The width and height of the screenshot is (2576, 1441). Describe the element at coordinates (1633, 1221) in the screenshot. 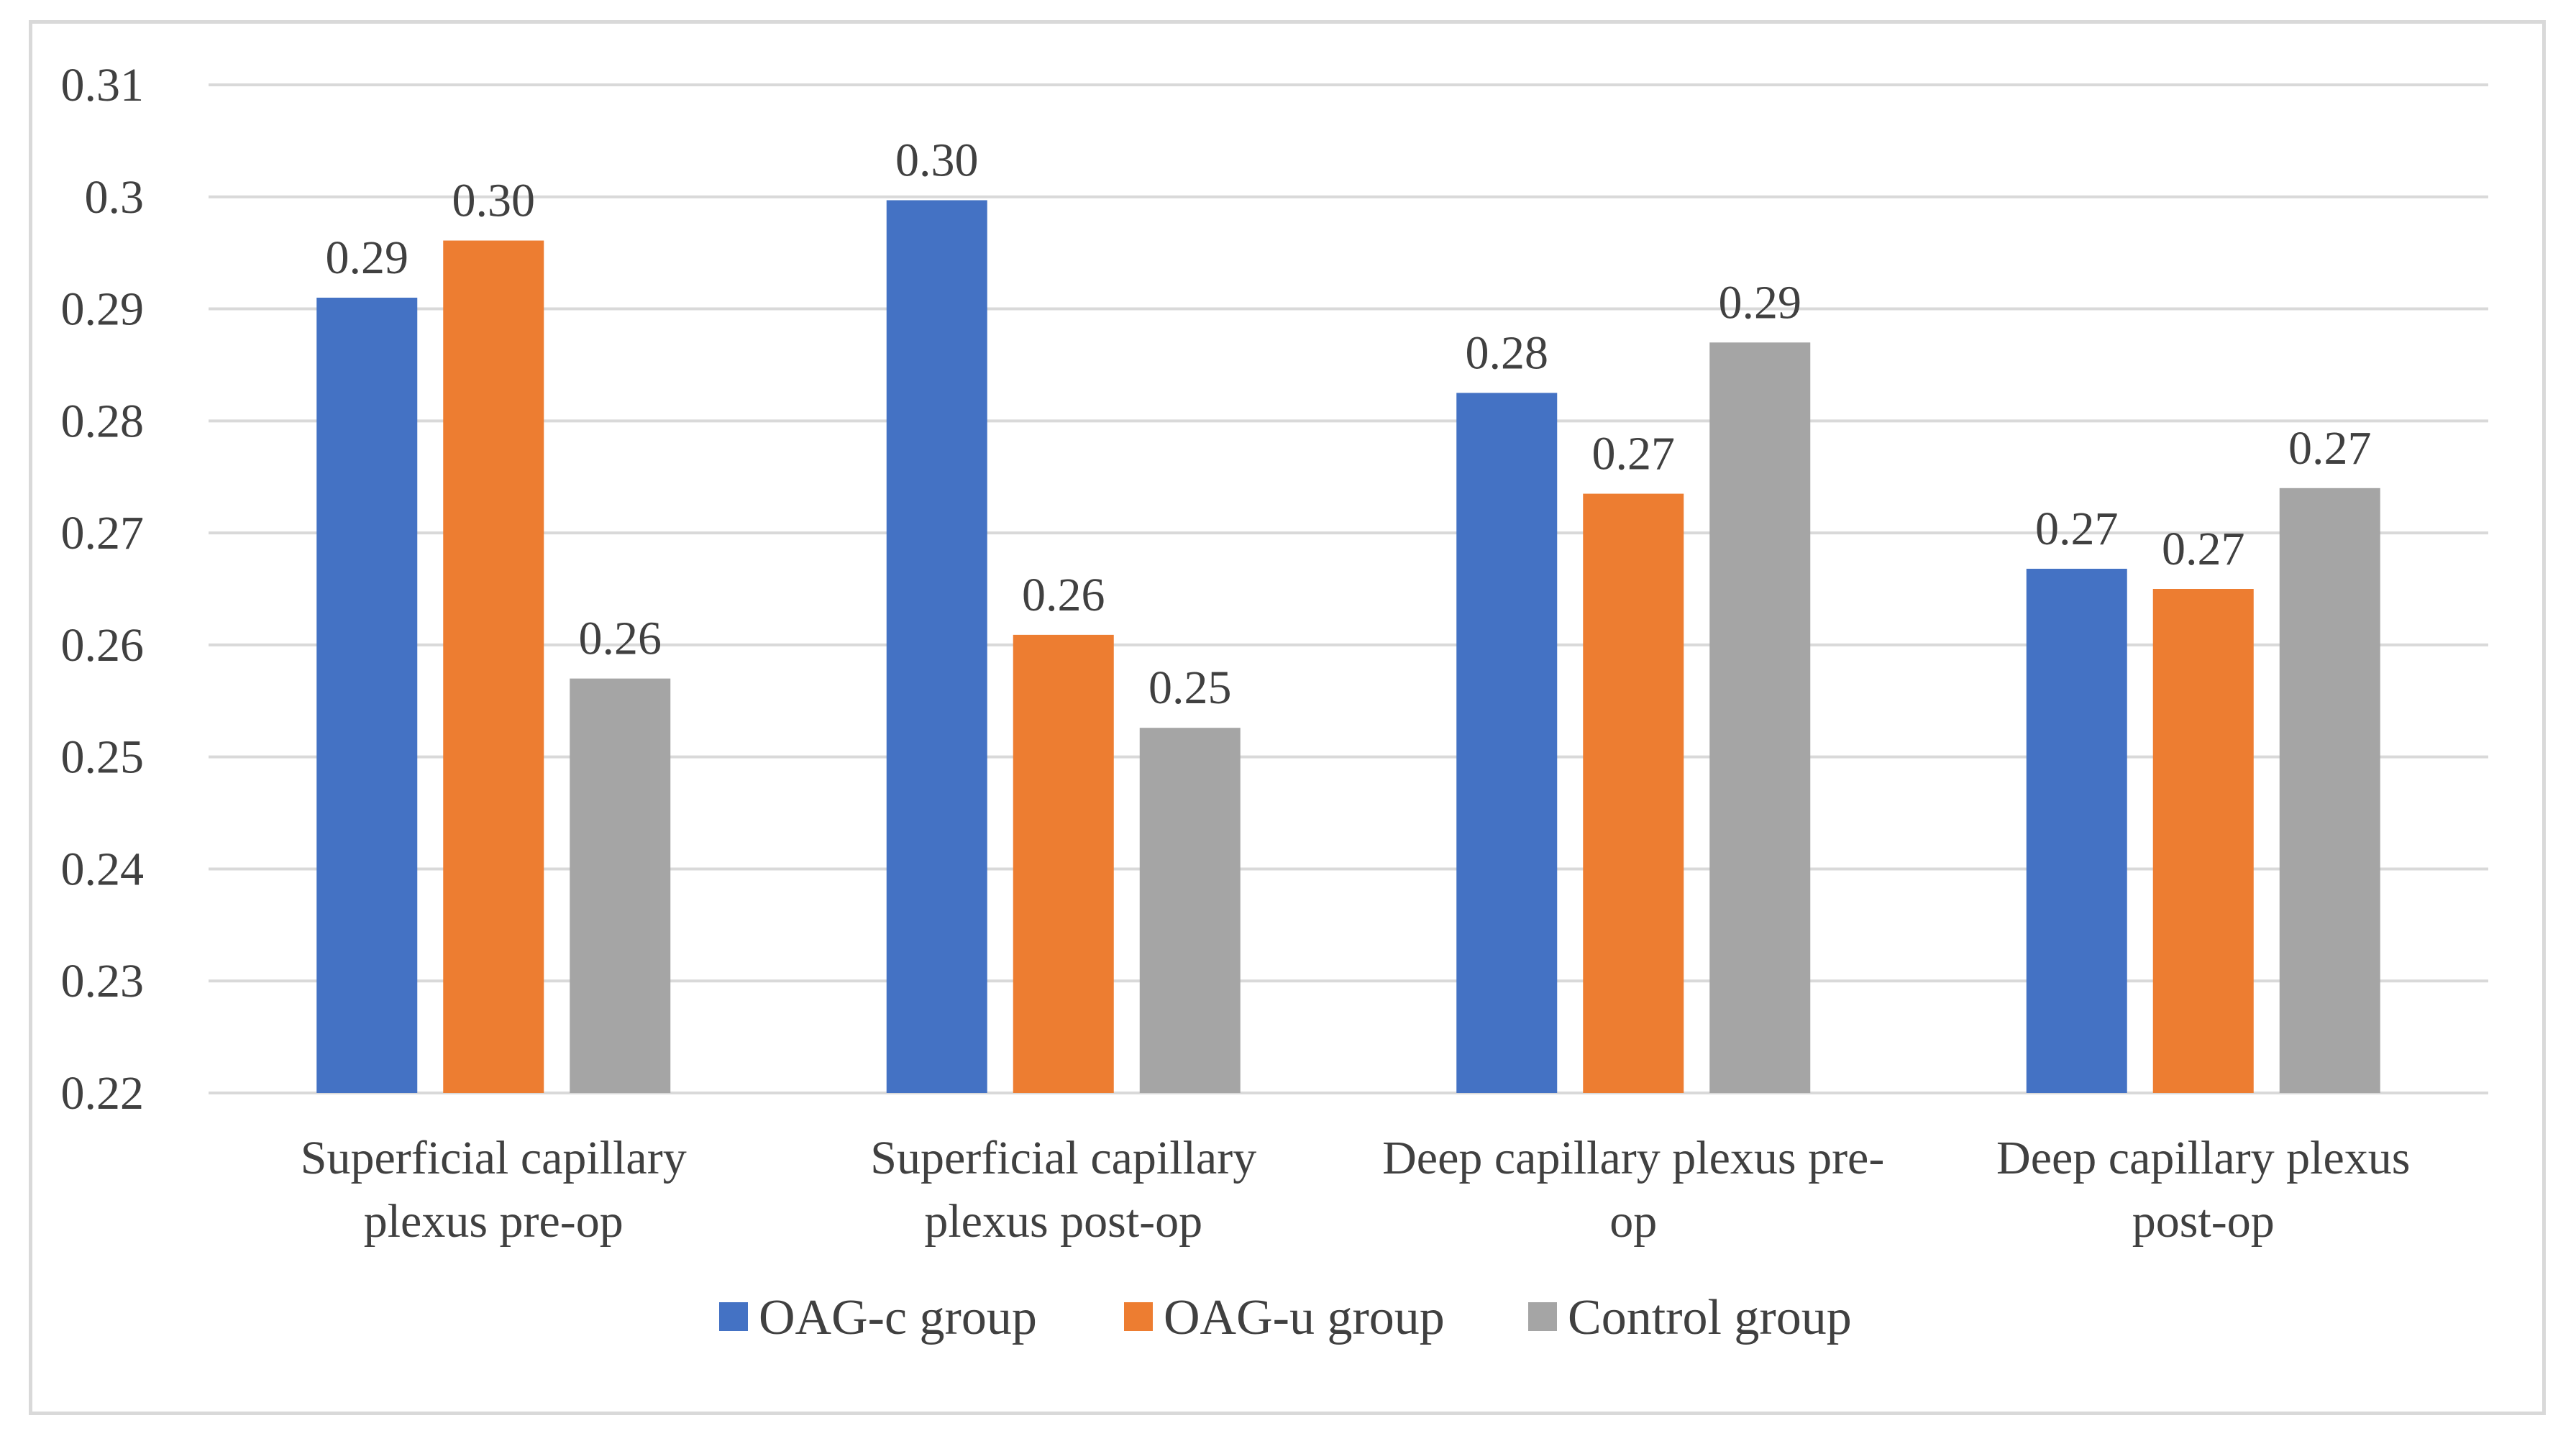

I see `category-label: op` at that location.